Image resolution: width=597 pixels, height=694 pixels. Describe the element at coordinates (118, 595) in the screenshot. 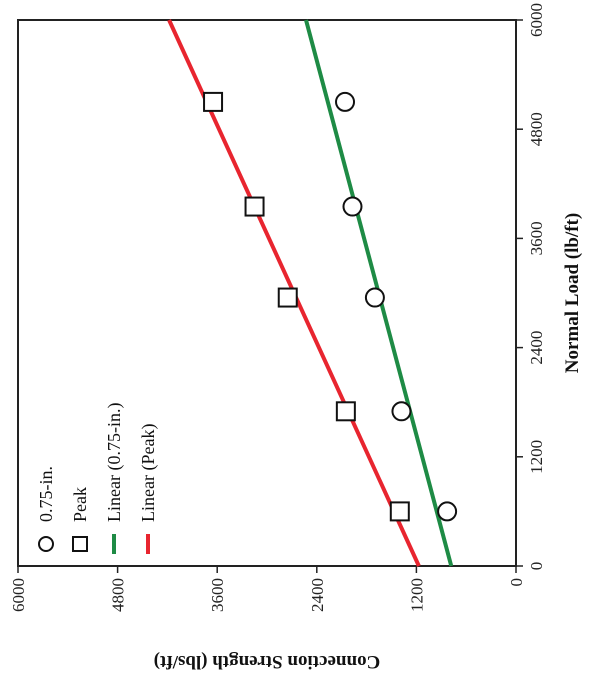

I see `y-tick-label: 4800` at that location.